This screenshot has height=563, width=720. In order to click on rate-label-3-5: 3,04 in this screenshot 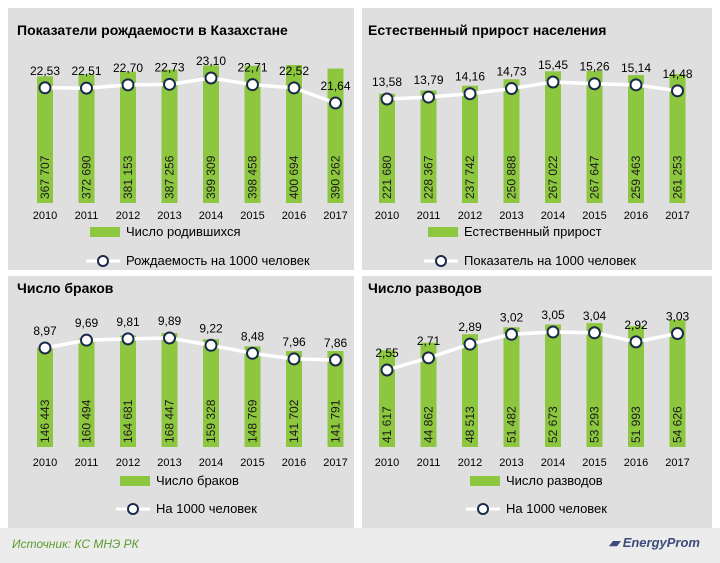, I will do `click(595, 316)`.